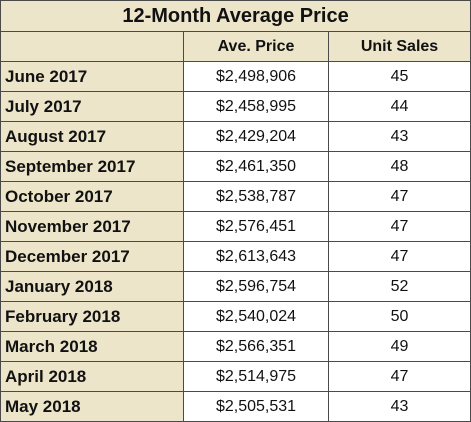 This screenshot has width=471, height=422. Describe the element at coordinates (92, 106) in the screenshot. I see `month-cell: July 2017` at that location.